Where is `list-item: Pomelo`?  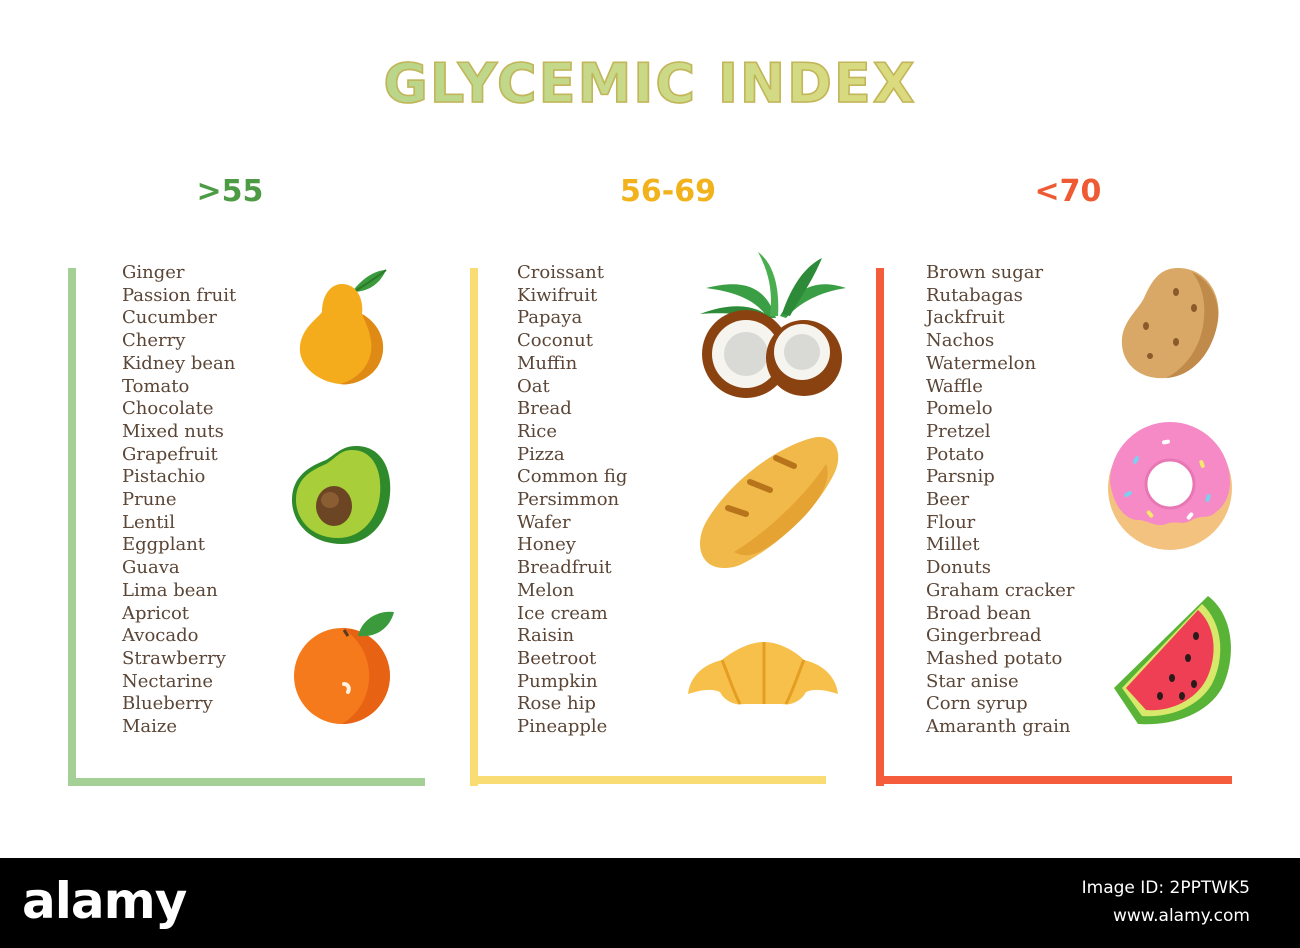
list-item: Pomelo is located at coordinates (959, 409).